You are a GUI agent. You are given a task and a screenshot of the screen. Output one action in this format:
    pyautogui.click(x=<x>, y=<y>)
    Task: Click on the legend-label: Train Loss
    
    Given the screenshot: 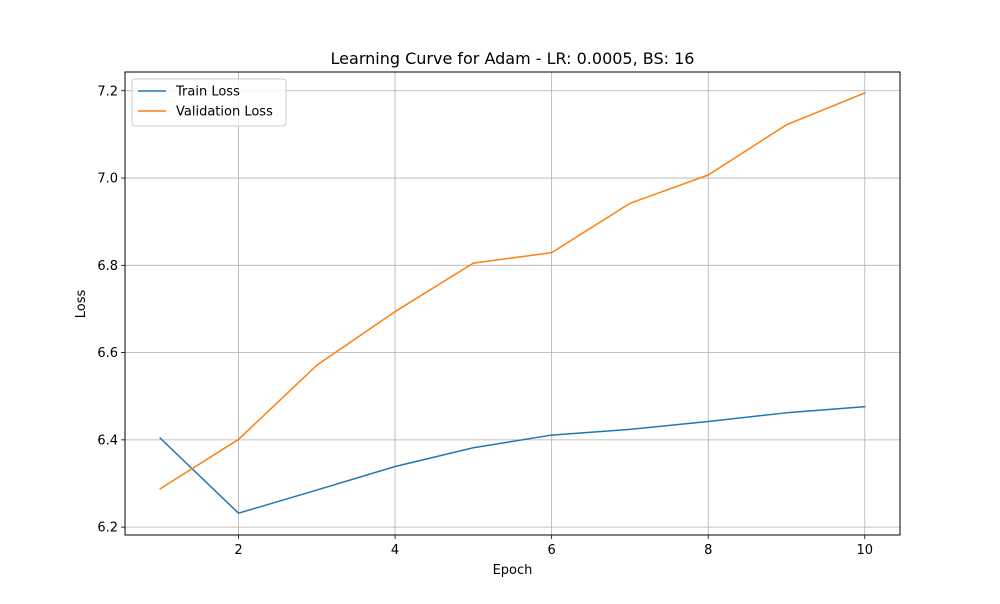 What is the action you would take?
    pyautogui.click(x=207, y=92)
    